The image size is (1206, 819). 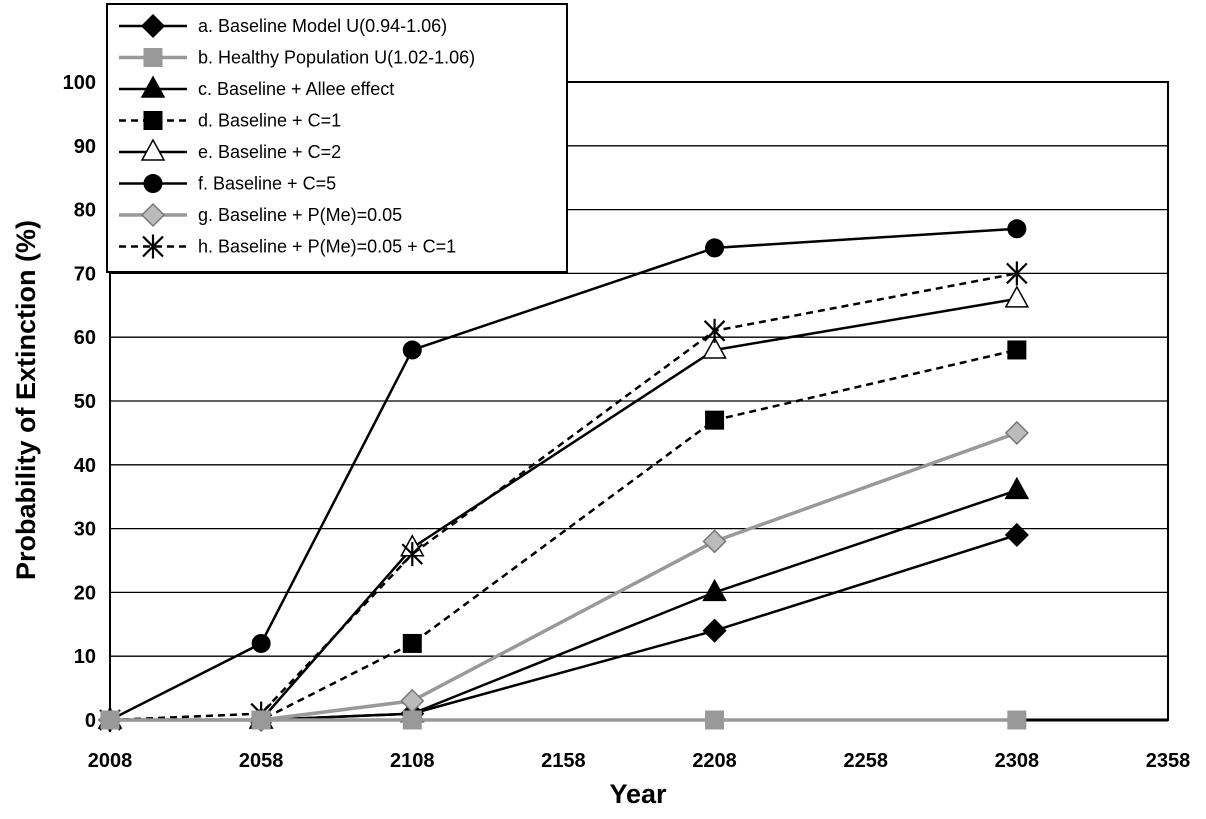 I want to click on x-tick-label-2008: 2008, so click(x=110, y=761).